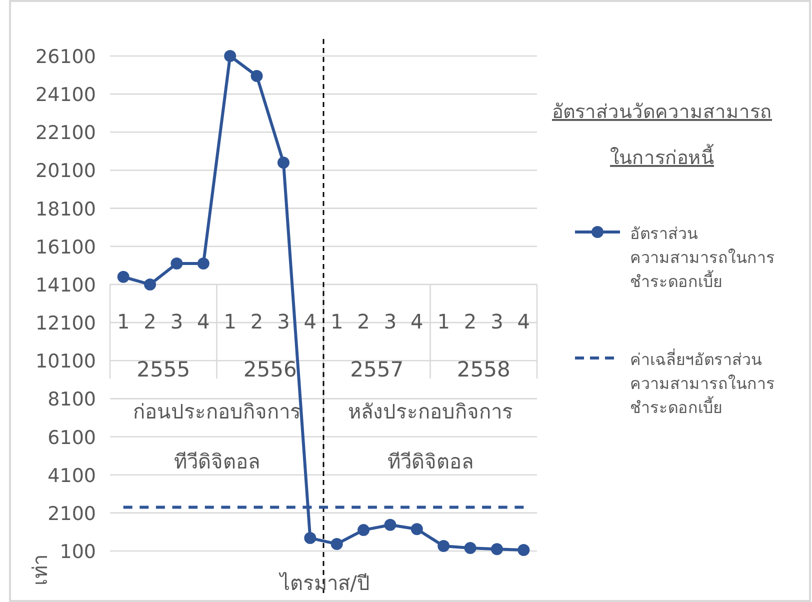  What do you see at coordinates (72, 399) in the screenshot?
I see `y-tick-label: 8100` at bounding box center [72, 399].